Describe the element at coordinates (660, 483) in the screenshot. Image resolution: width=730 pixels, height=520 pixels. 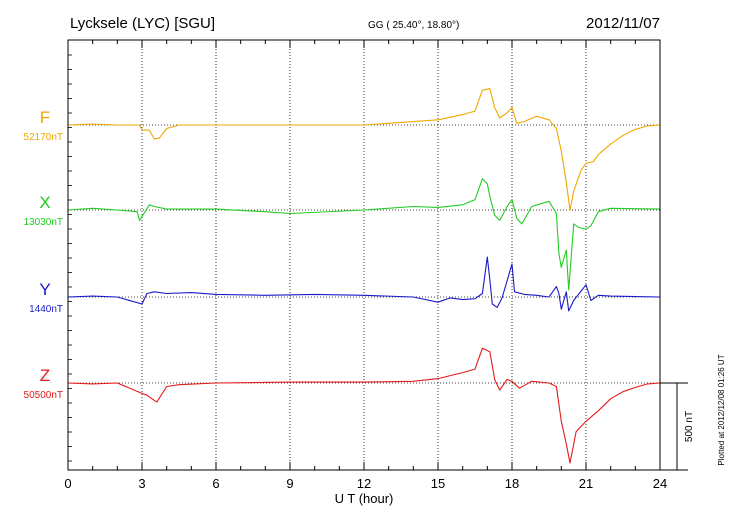
I see `x-tick-label: 24` at that location.